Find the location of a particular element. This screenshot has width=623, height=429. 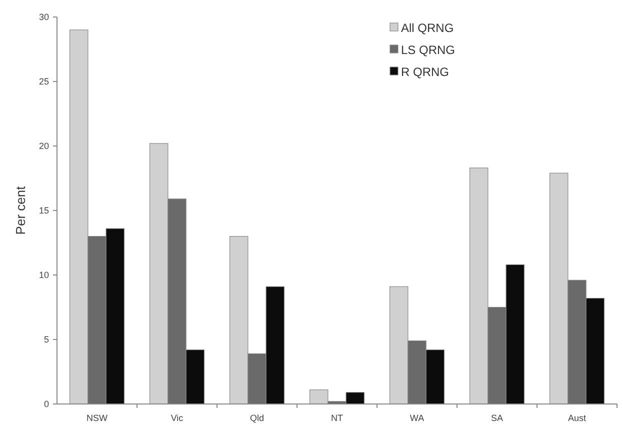

x-tick-label: SA is located at coordinates (497, 418).